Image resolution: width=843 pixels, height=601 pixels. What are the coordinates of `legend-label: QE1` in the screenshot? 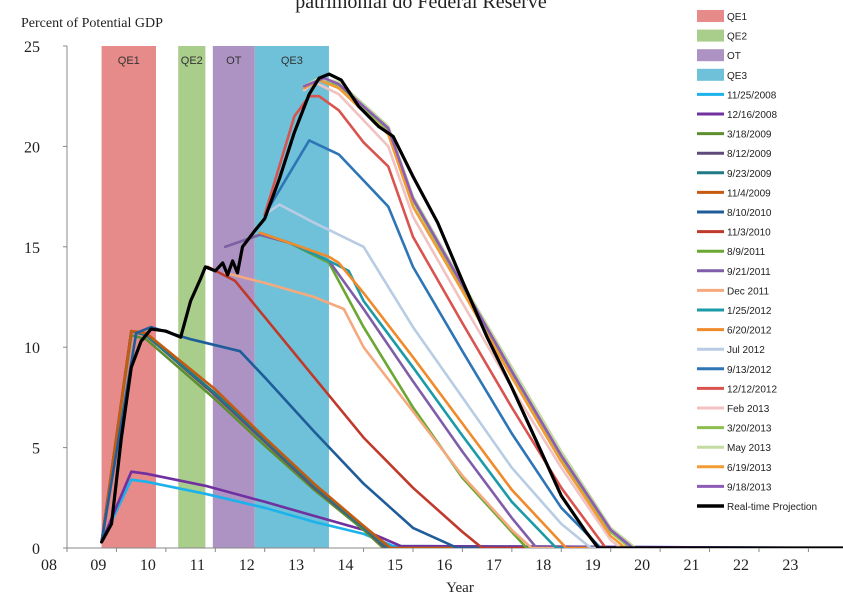 It's located at (737, 17).